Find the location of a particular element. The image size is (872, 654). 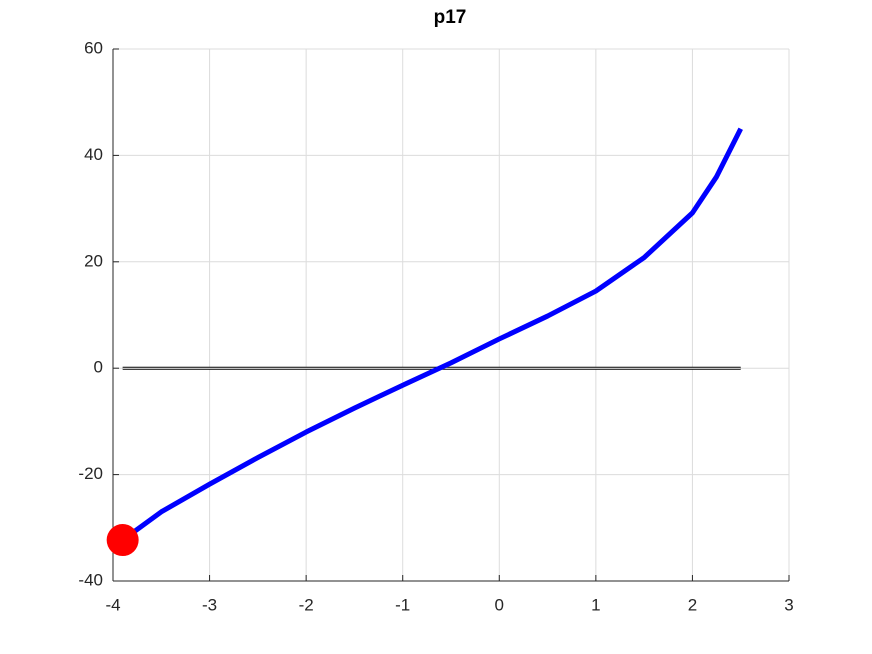

x-tick-label: 2 is located at coordinates (692, 604).